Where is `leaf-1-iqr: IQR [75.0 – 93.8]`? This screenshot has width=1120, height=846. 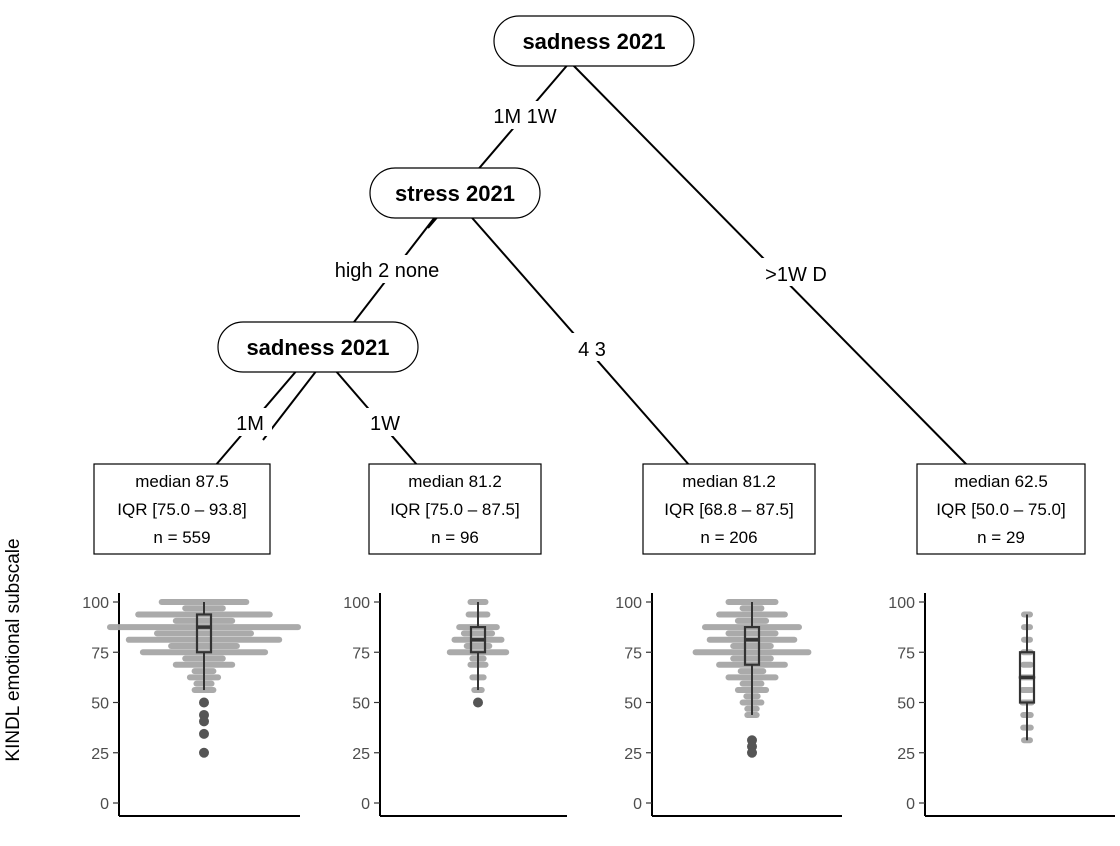 leaf-1-iqr: IQR [75.0 – 93.8] is located at coordinates (181, 509).